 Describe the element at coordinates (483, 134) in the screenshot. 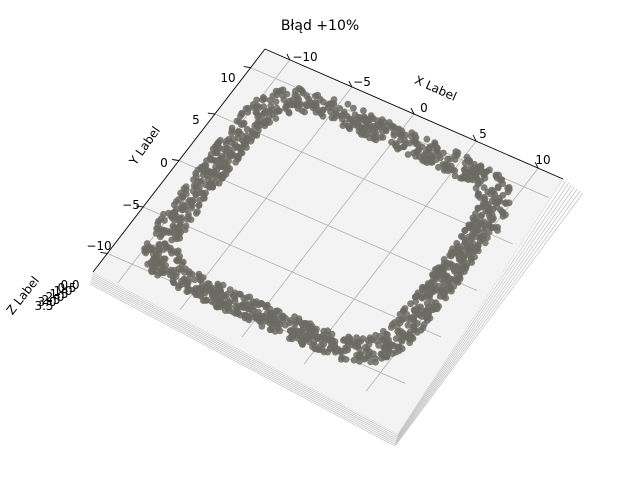

I see `x-tick-label: 5` at that location.